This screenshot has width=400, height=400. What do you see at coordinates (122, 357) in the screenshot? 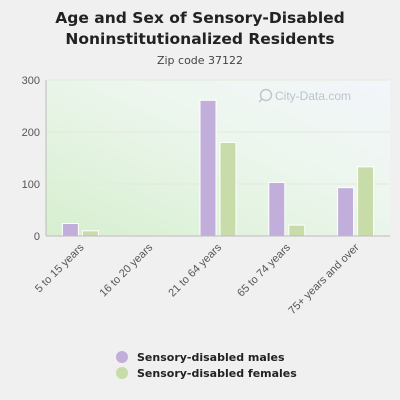
I see `legend-swatch-males` at bounding box center [122, 357].